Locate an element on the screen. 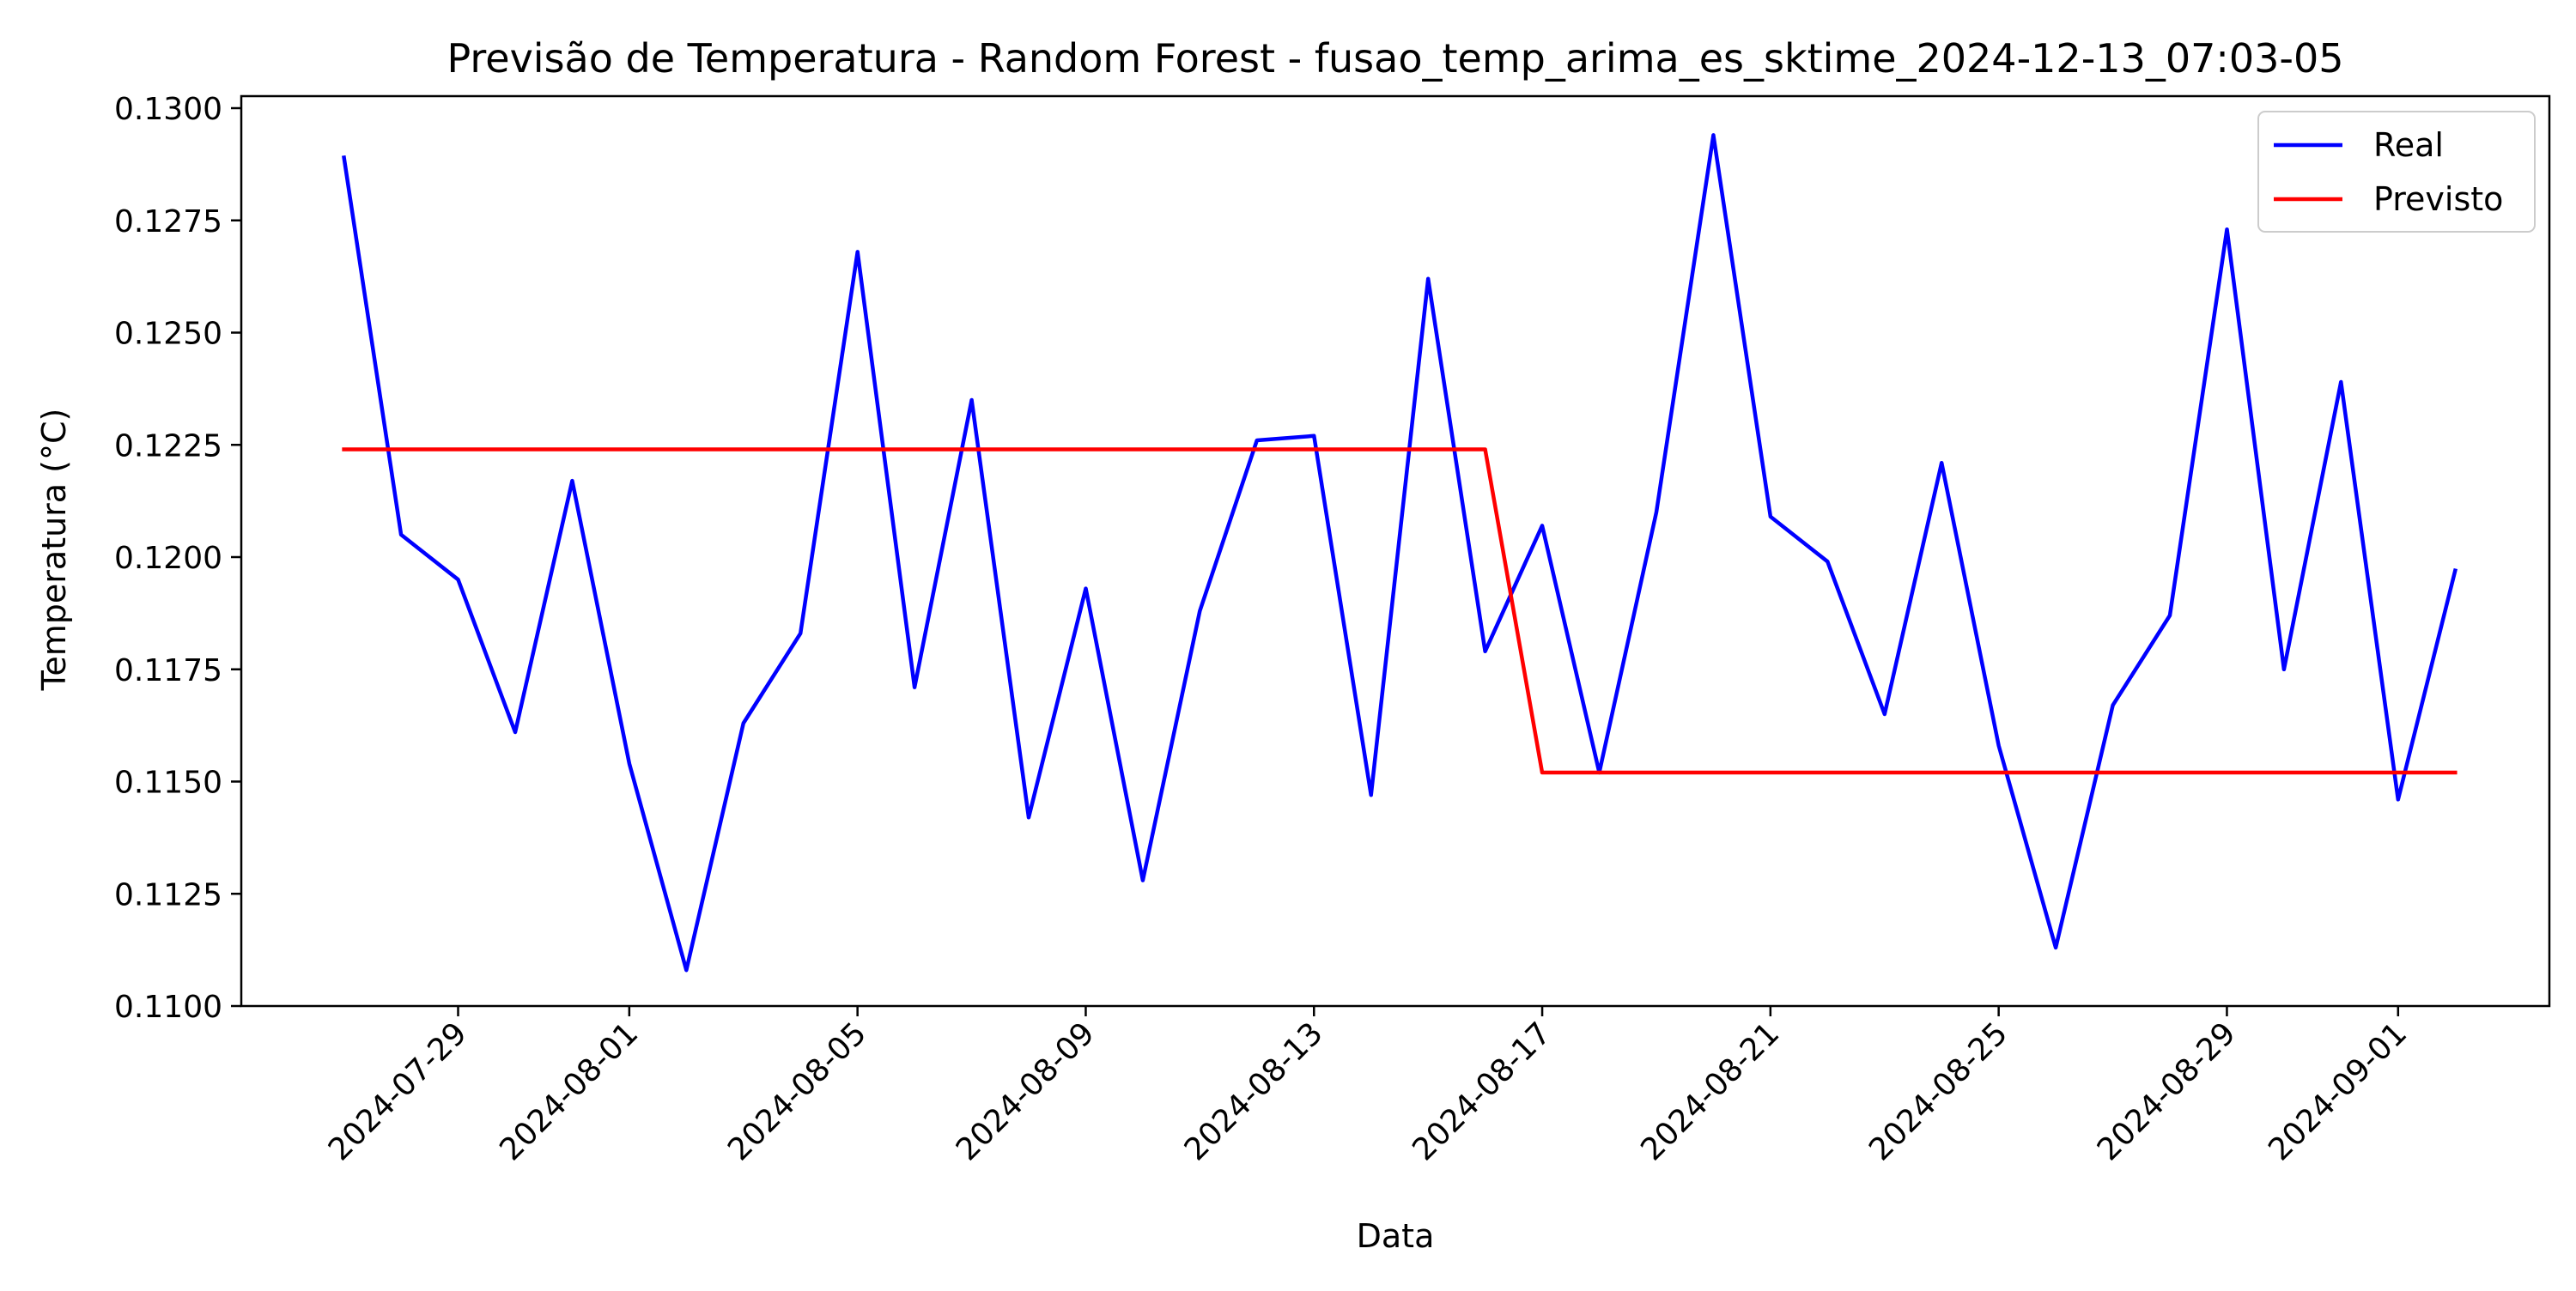  y-tick-label: 0.1300 is located at coordinates (168, 110).